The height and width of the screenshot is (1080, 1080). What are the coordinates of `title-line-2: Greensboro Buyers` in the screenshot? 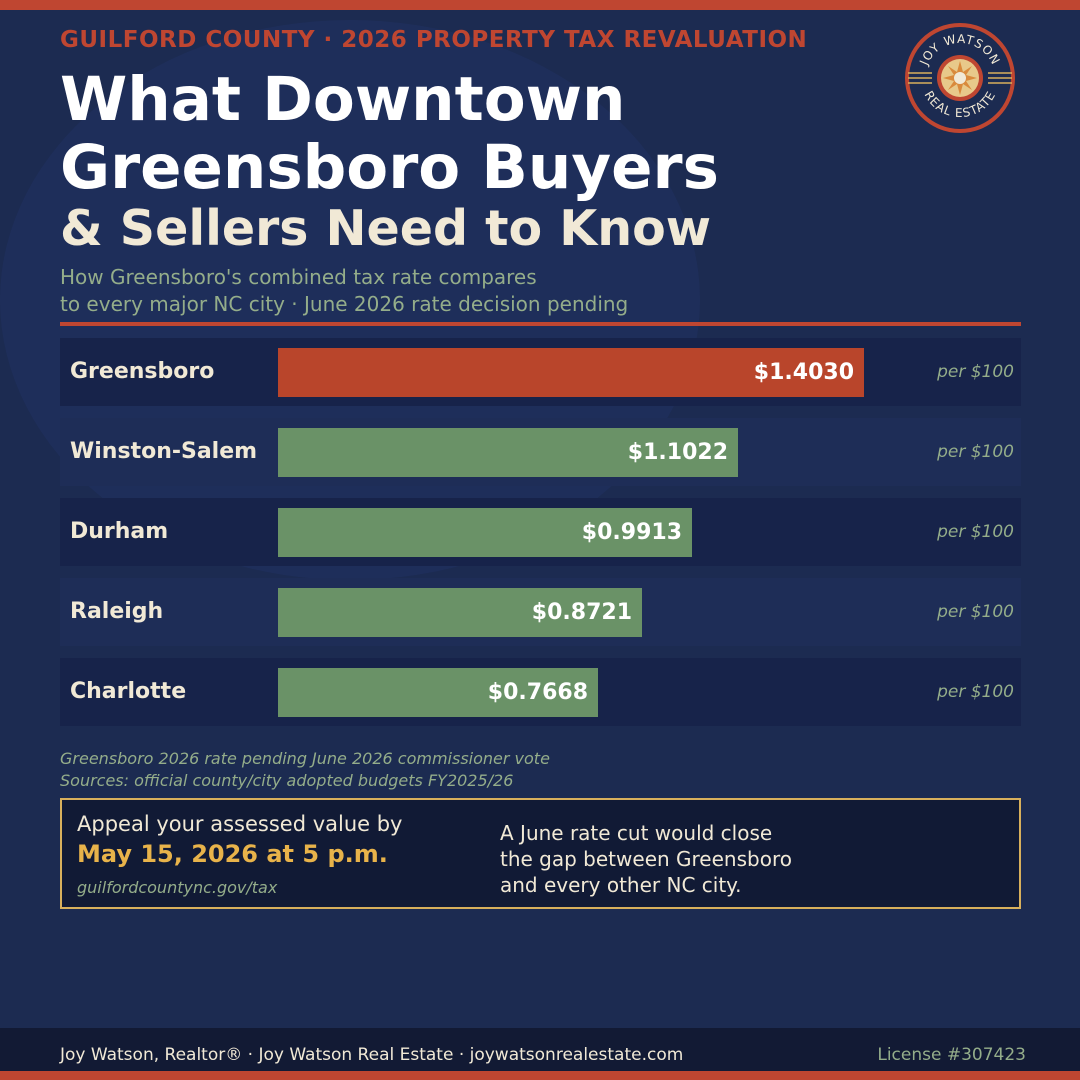 It's located at (389, 167).